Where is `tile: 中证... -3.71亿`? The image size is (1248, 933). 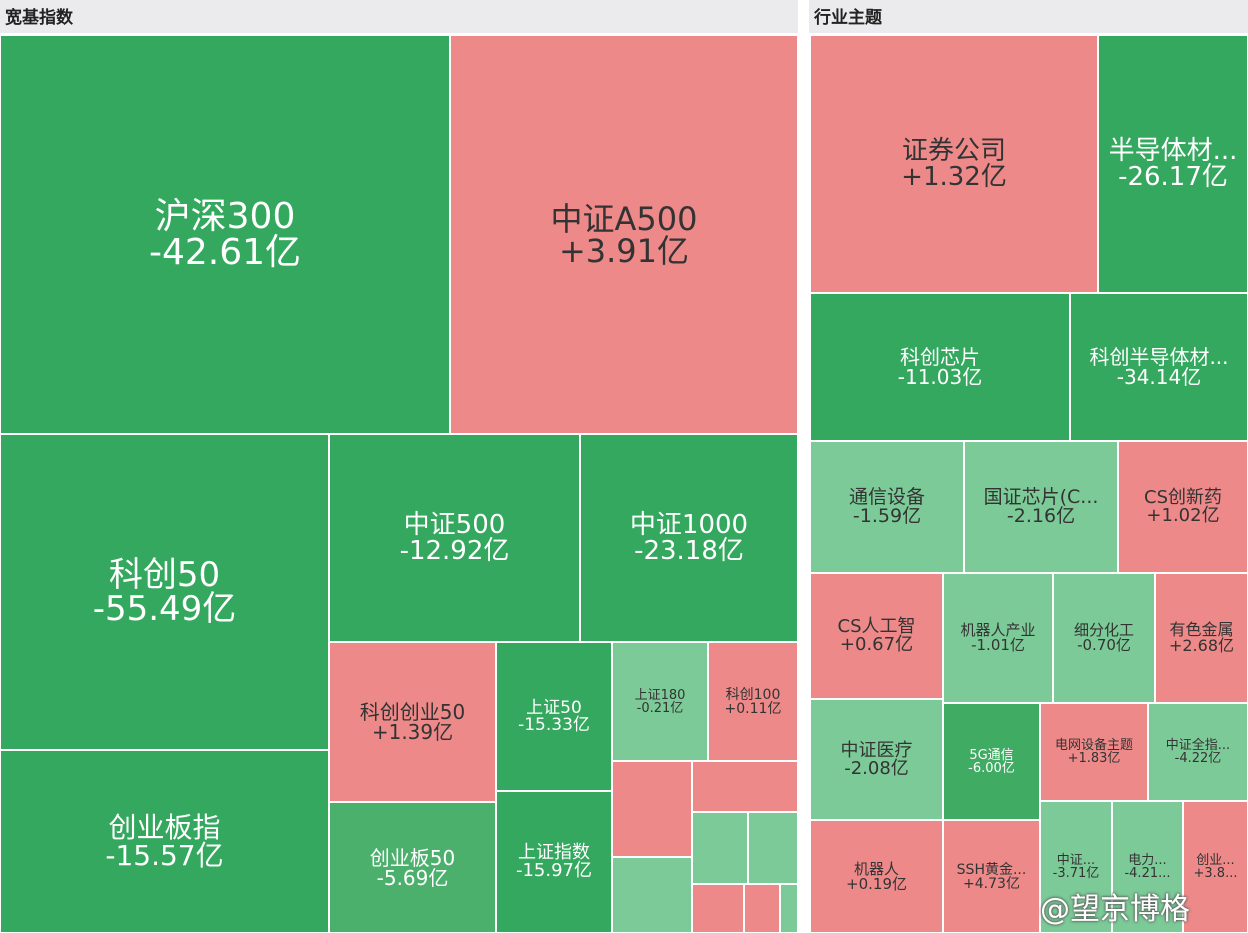 tile: 中证... -3.71亿 is located at coordinates (1076, 867).